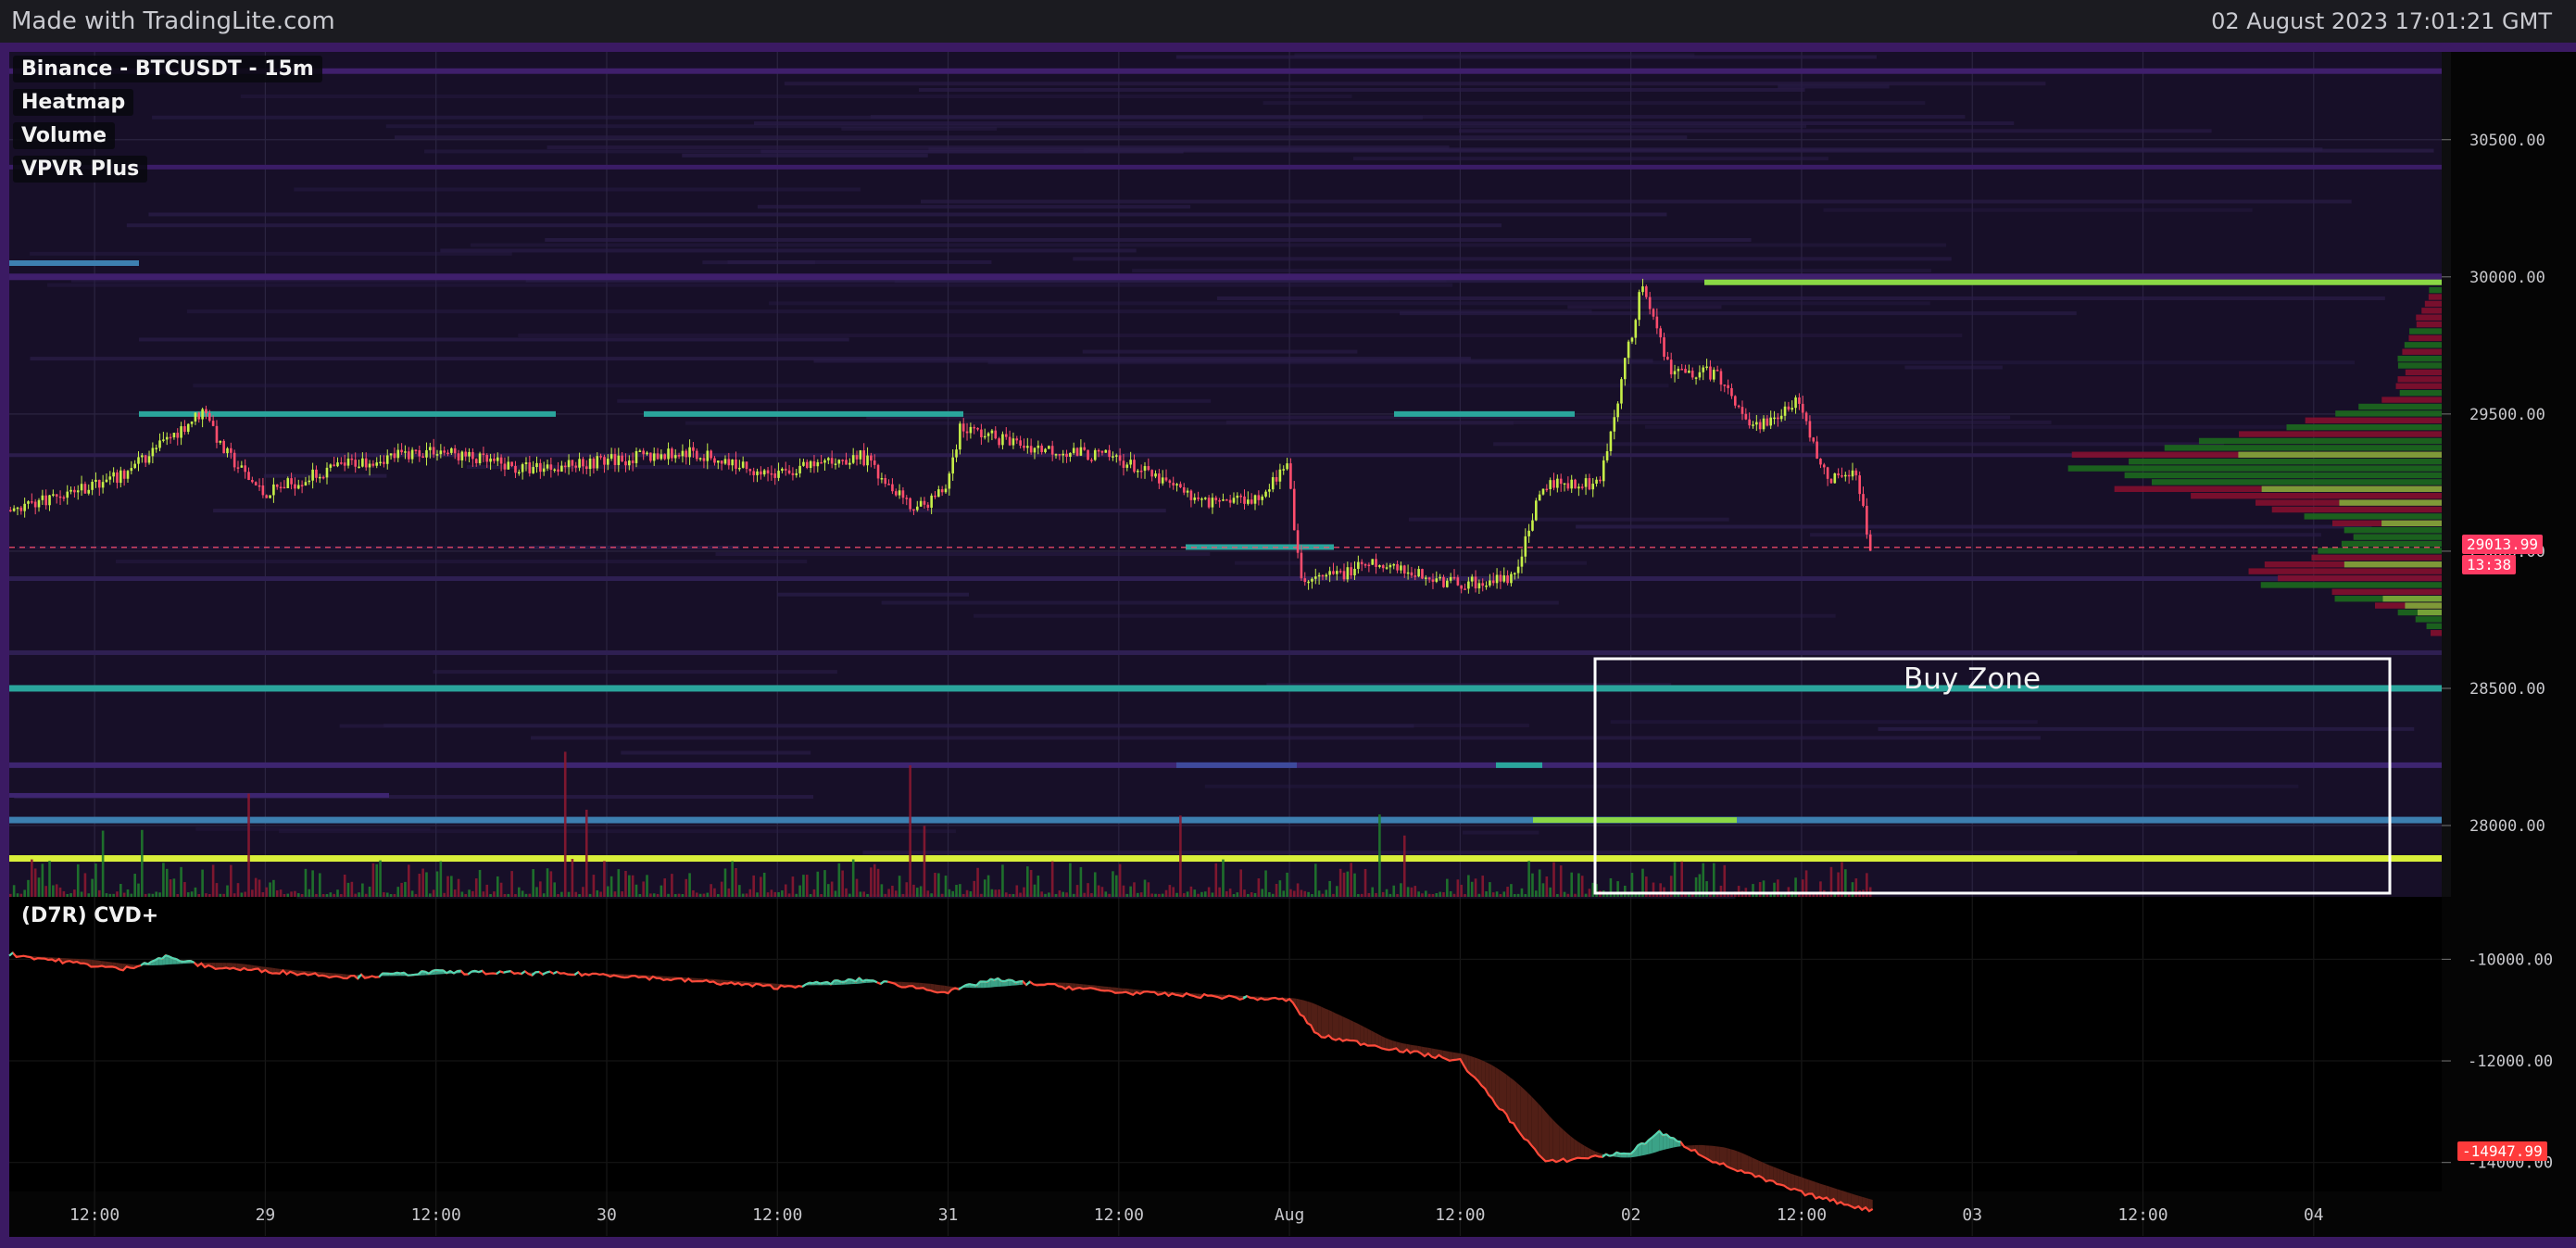  Describe the element at coordinates (1992, 776) in the screenshot. I see `buy-zone-box` at that location.